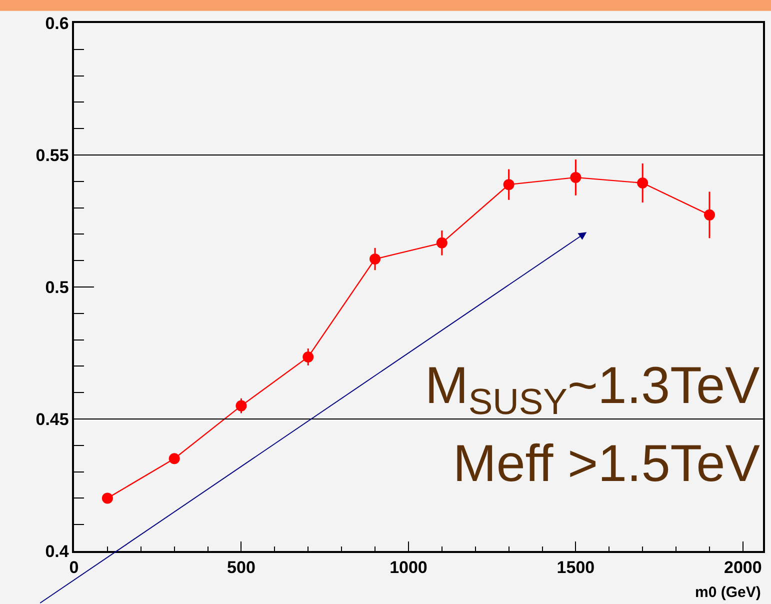 This screenshot has height=604, width=771. Describe the element at coordinates (575, 568) in the screenshot. I see `x-tick-label: 1500` at that location.